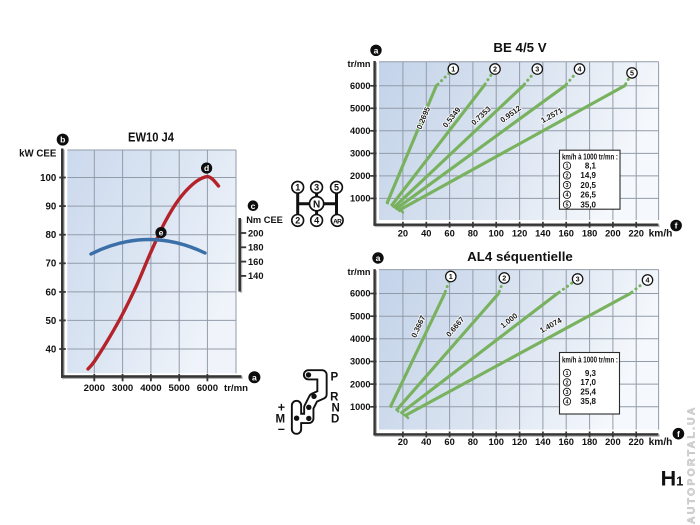 The width and height of the screenshot is (700, 525). I want to click on svg-text: b, so click(62, 140).